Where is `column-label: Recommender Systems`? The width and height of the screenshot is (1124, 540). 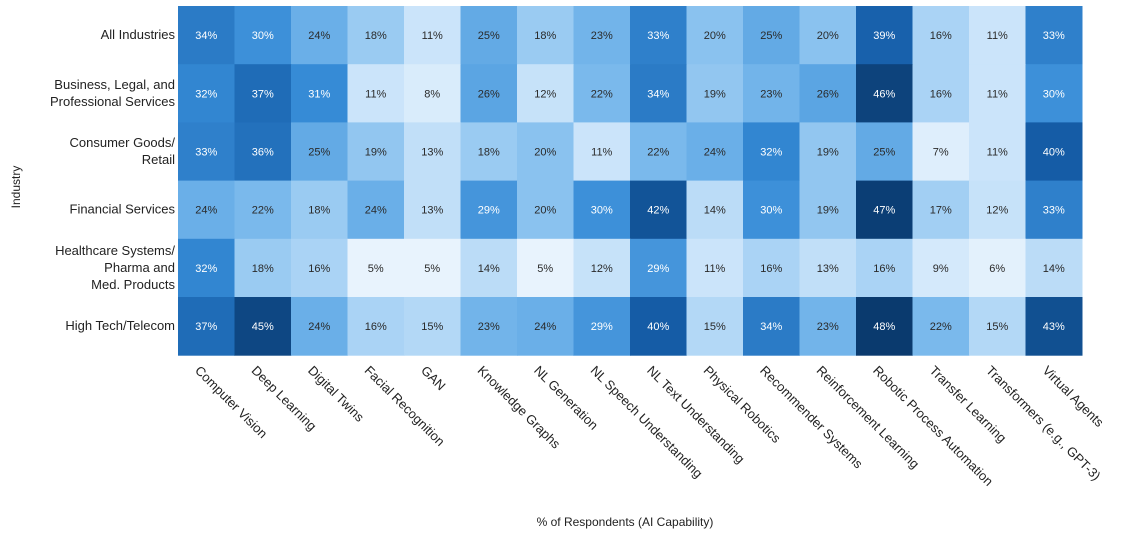 column-label: Recommender Systems is located at coordinates (811, 417).